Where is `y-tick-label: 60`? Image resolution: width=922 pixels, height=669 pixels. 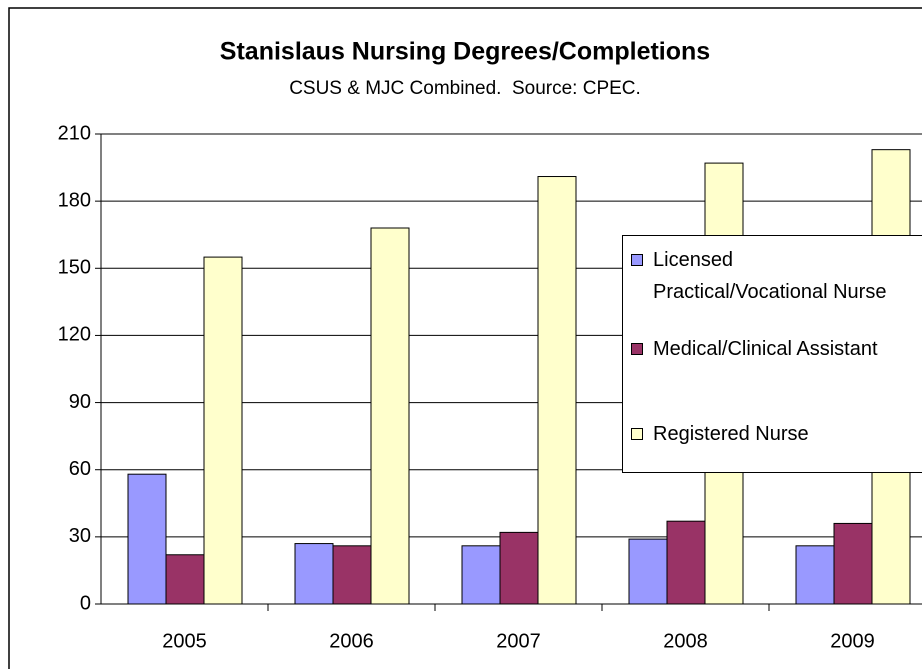
y-tick-label: 60 is located at coordinates (80, 469).